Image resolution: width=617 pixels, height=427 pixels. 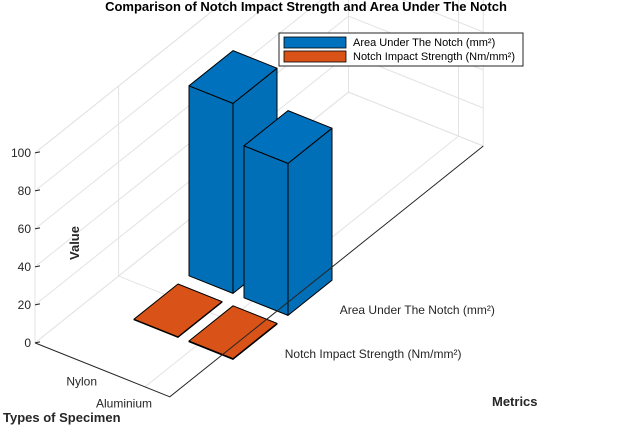 What do you see at coordinates (315, 42) in the screenshot?
I see `legend-swatch-area` at bounding box center [315, 42].